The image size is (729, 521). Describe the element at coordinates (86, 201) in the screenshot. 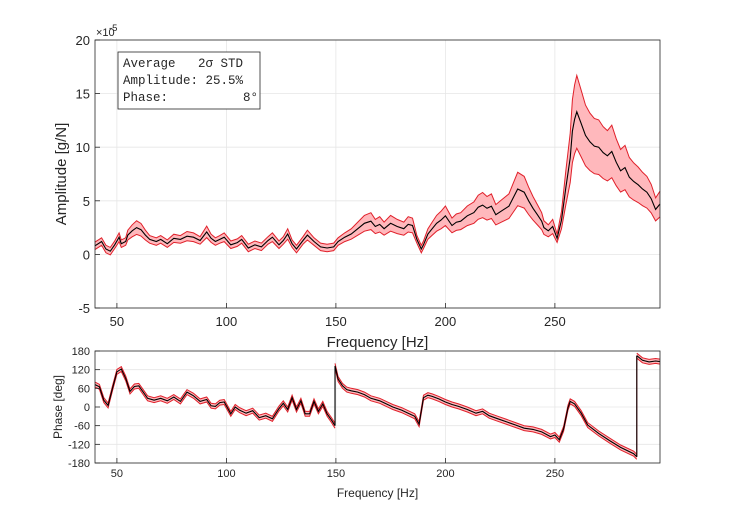

I see `y-tick-label: 5` at that location.